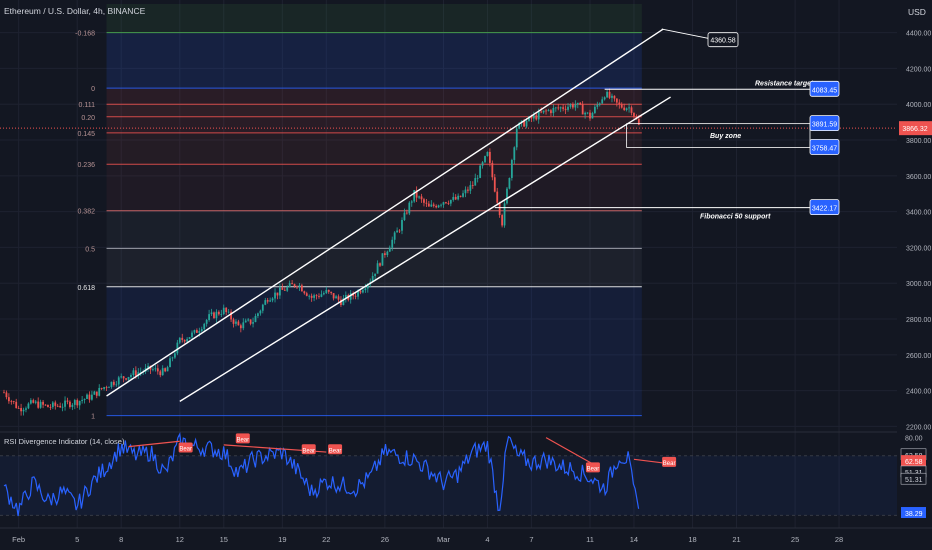  I want to click on y-tick-label: 2800.00, so click(918, 320).